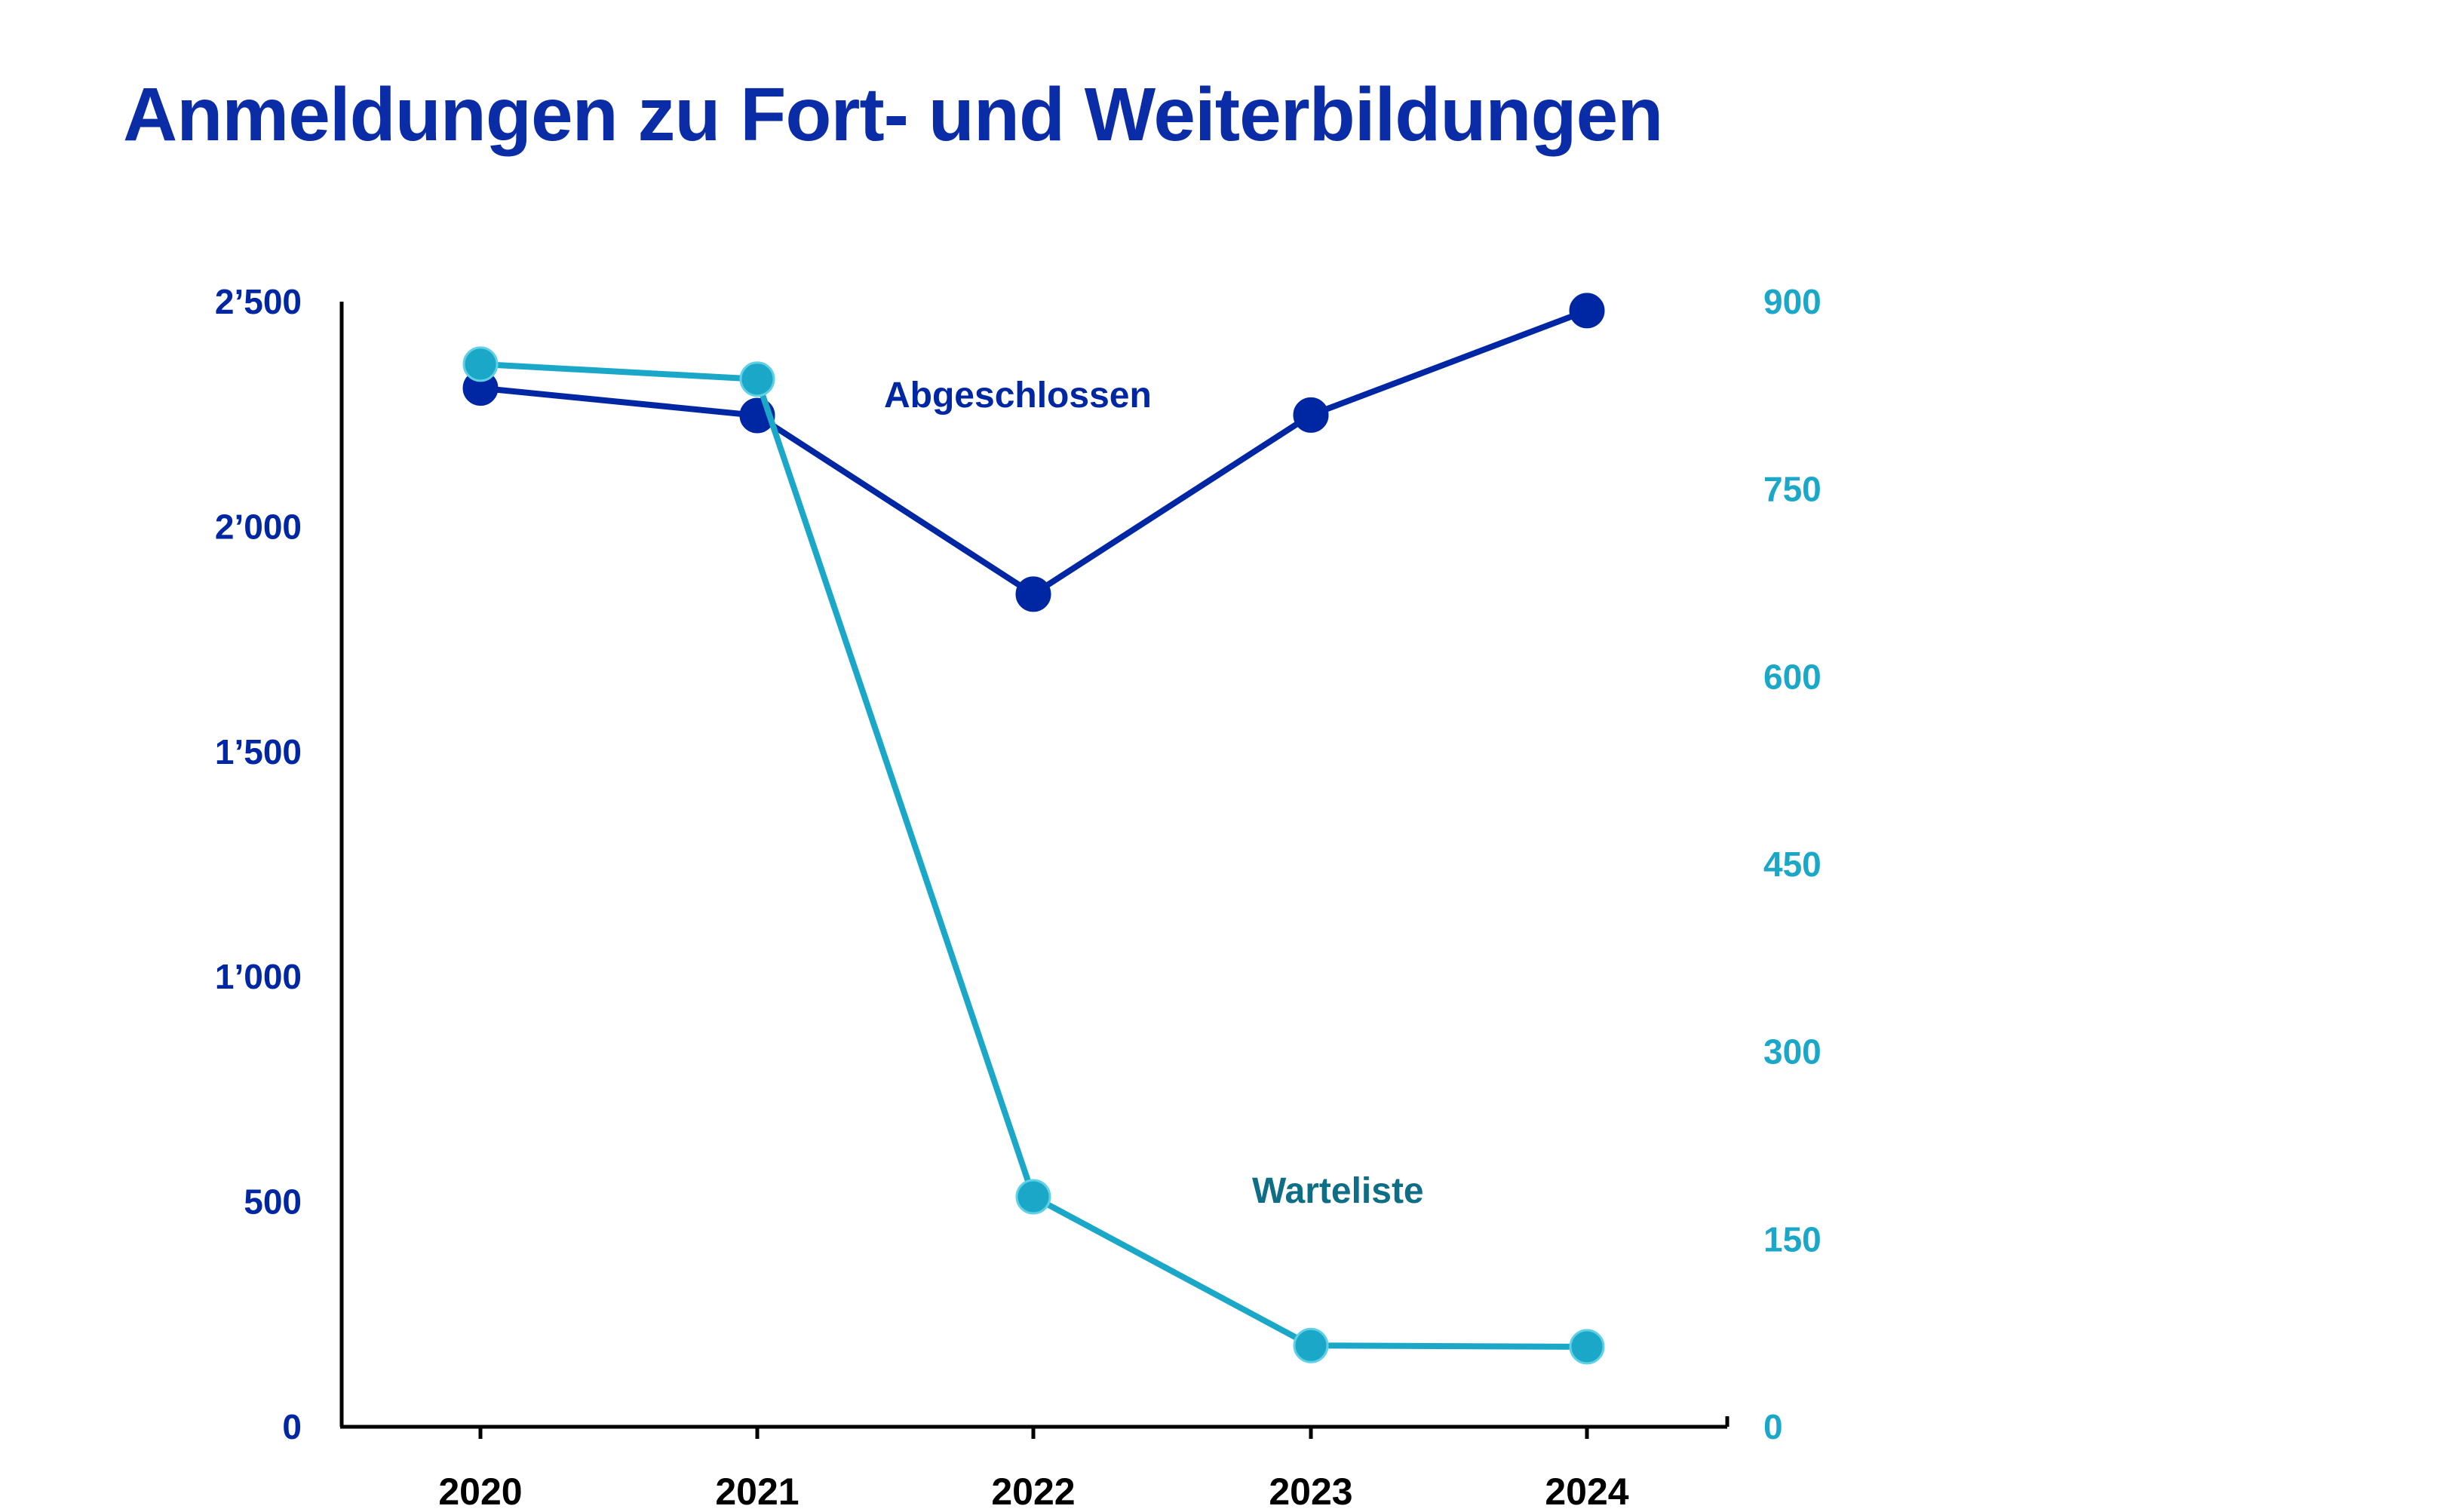 The height and width of the screenshot is (1512, 2440). Describe the element at coordinates (1034, 453) in the screenshot. I see `series-line-abgeschlossen` at that location.